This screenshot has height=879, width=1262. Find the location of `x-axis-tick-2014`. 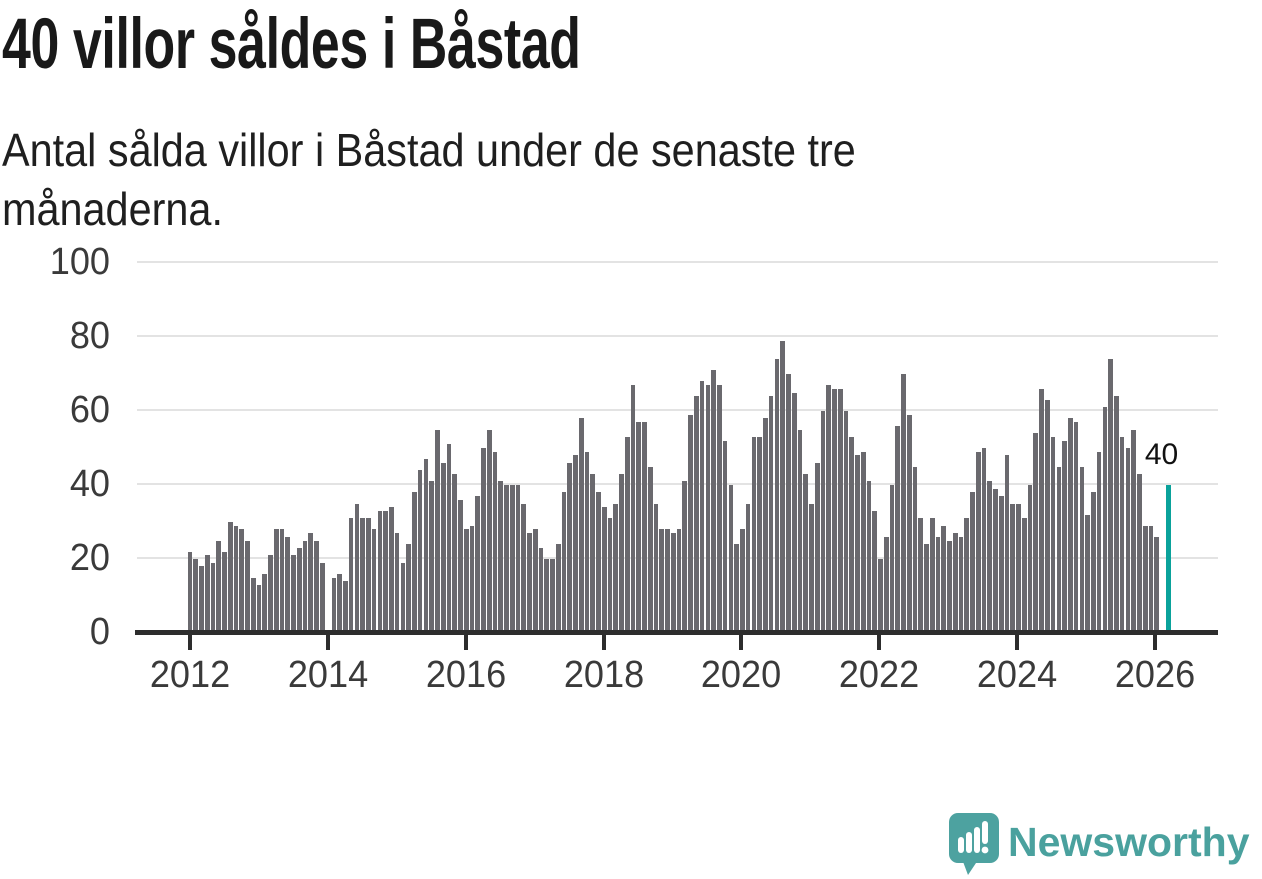

x-axis-tick-2014 is located at coordinates (327, 642).